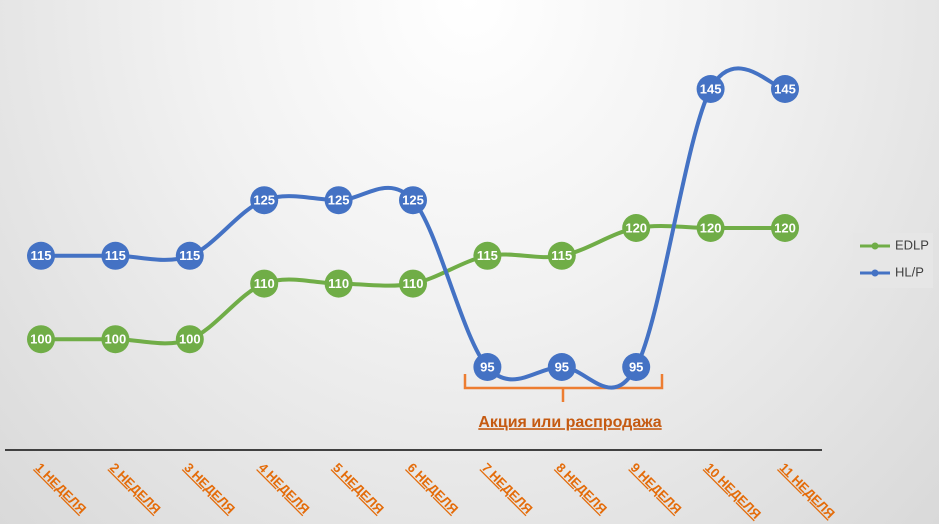 The image size is (939, 524). Describe the element at coordinates (563, 388) in the screenshot. I see `annotation-bracket` at that location.